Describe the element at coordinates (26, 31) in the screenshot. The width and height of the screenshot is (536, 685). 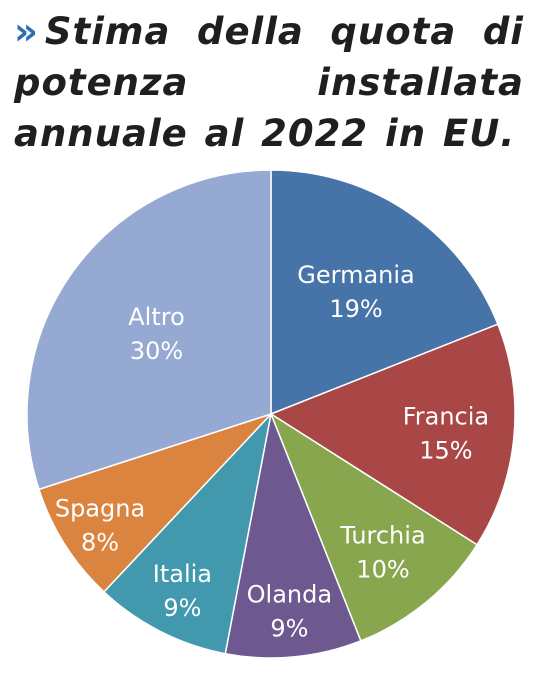
I see `title-marker: »` at that location.